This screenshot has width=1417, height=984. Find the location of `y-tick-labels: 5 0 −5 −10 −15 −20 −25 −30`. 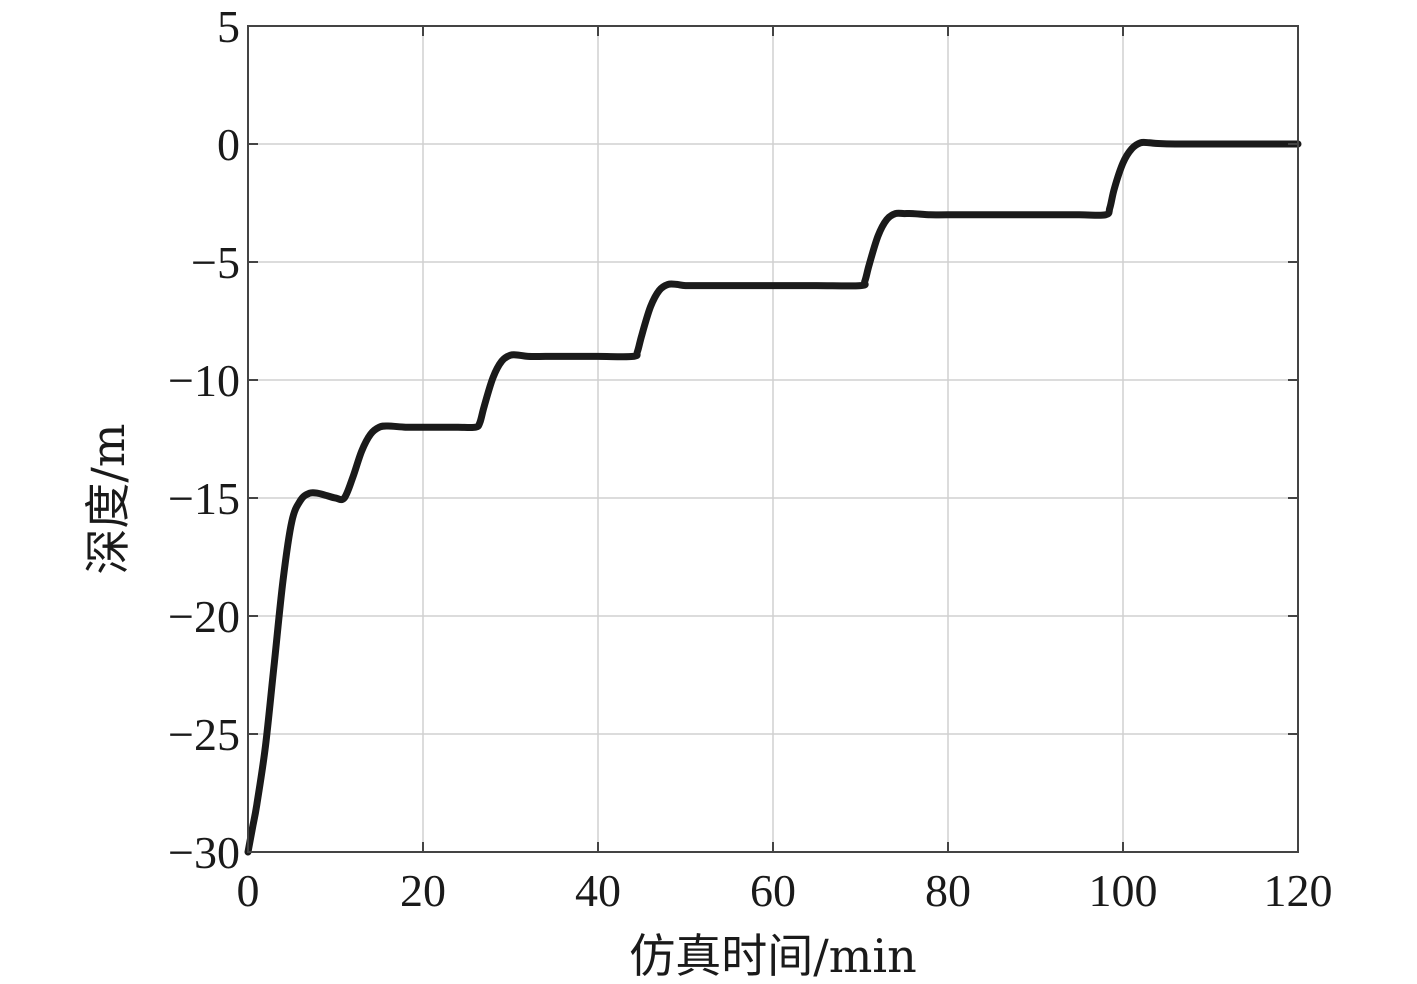

y-tick-labels: 5 0 −5 −10 −15 −20 −25 −30 is located at coordinates (204, 439).